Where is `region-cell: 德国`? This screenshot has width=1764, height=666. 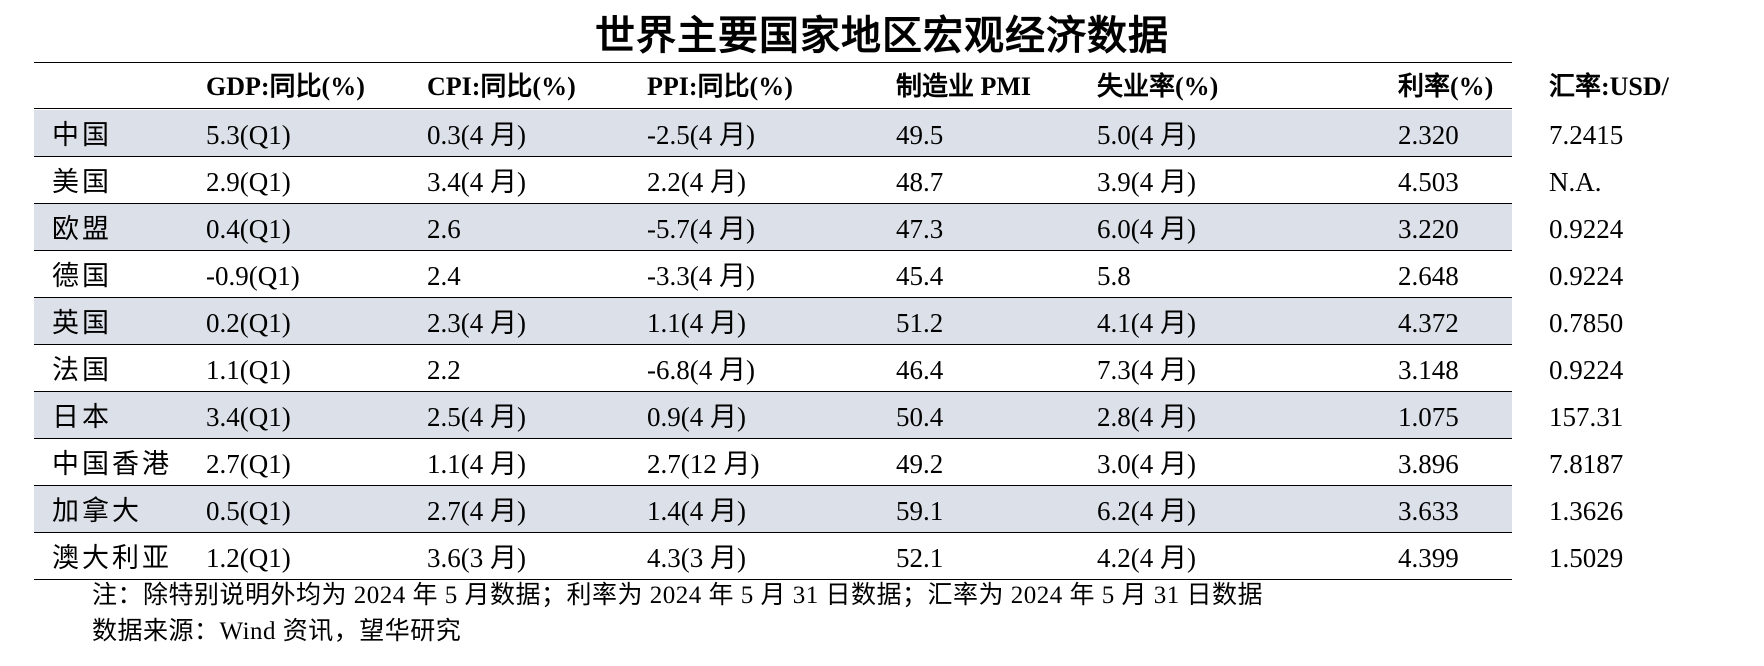
region-cell: 德国 is located at coordinates (82, 276).